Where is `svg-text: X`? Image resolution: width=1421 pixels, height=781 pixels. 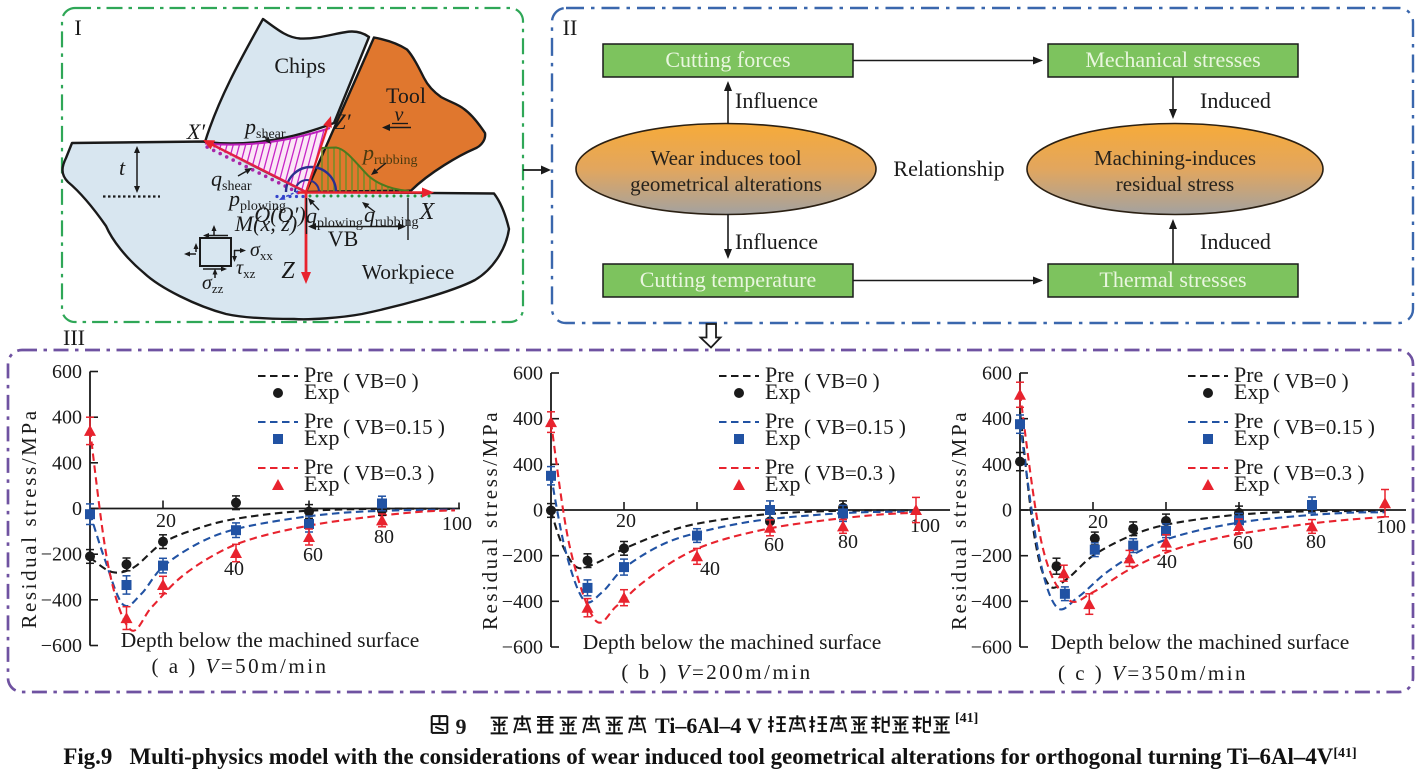
svg-text: X is located at coordinates (427, 212).